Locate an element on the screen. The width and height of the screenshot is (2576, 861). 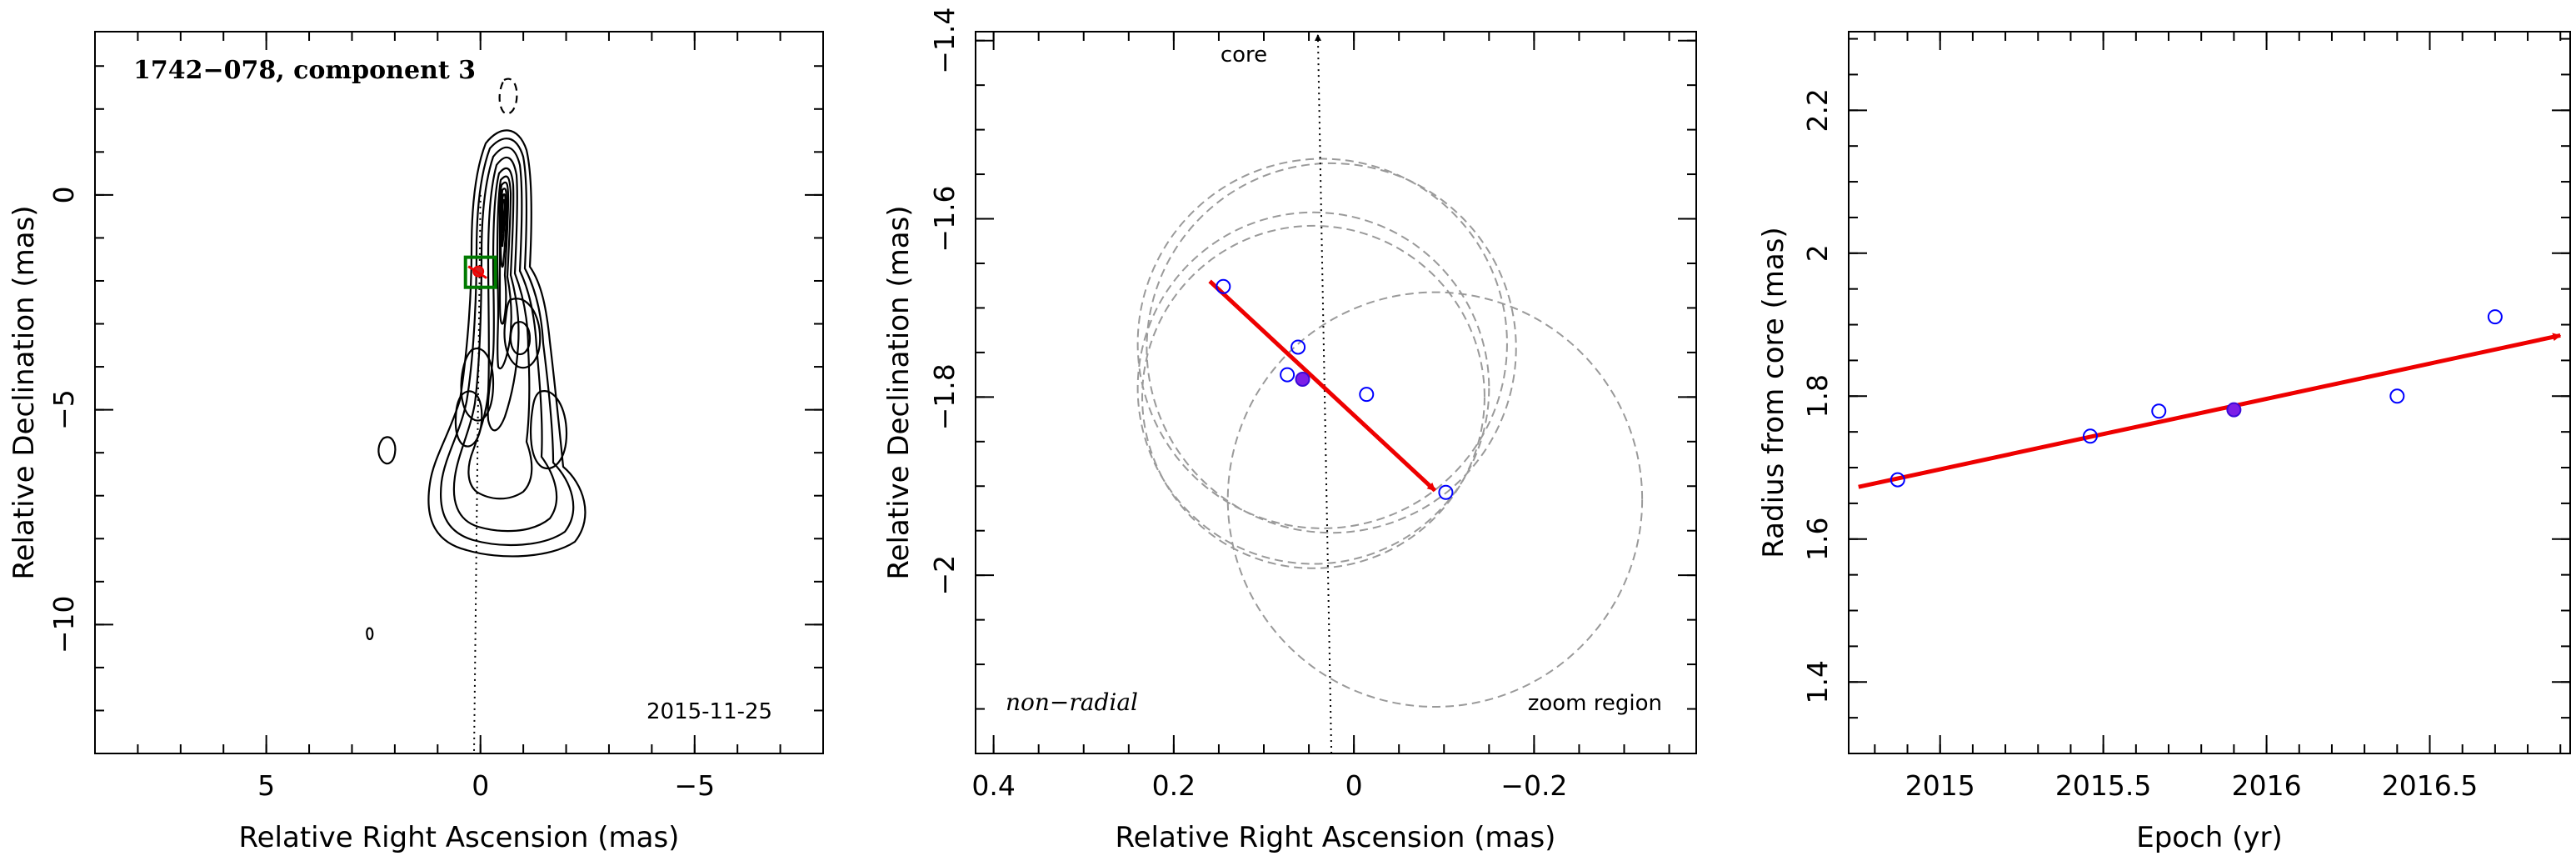
x-tick-label: 0.2 is located at coordinates (1174, 785).